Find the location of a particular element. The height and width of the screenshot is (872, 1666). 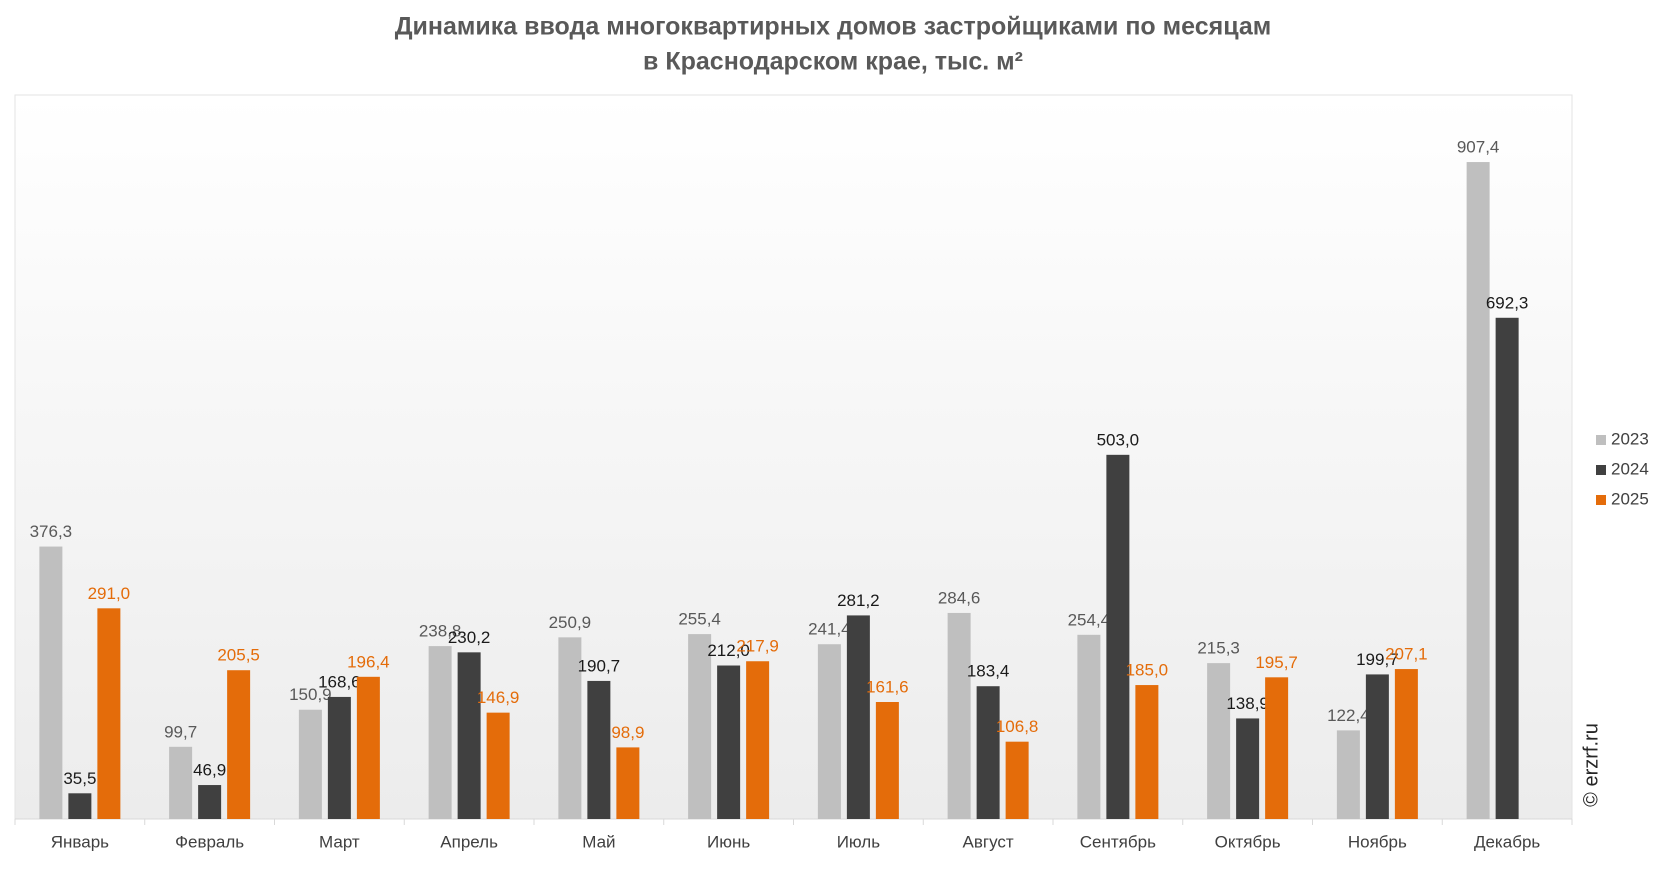

value-label: 291,0 is located at coordinates (109, 593).